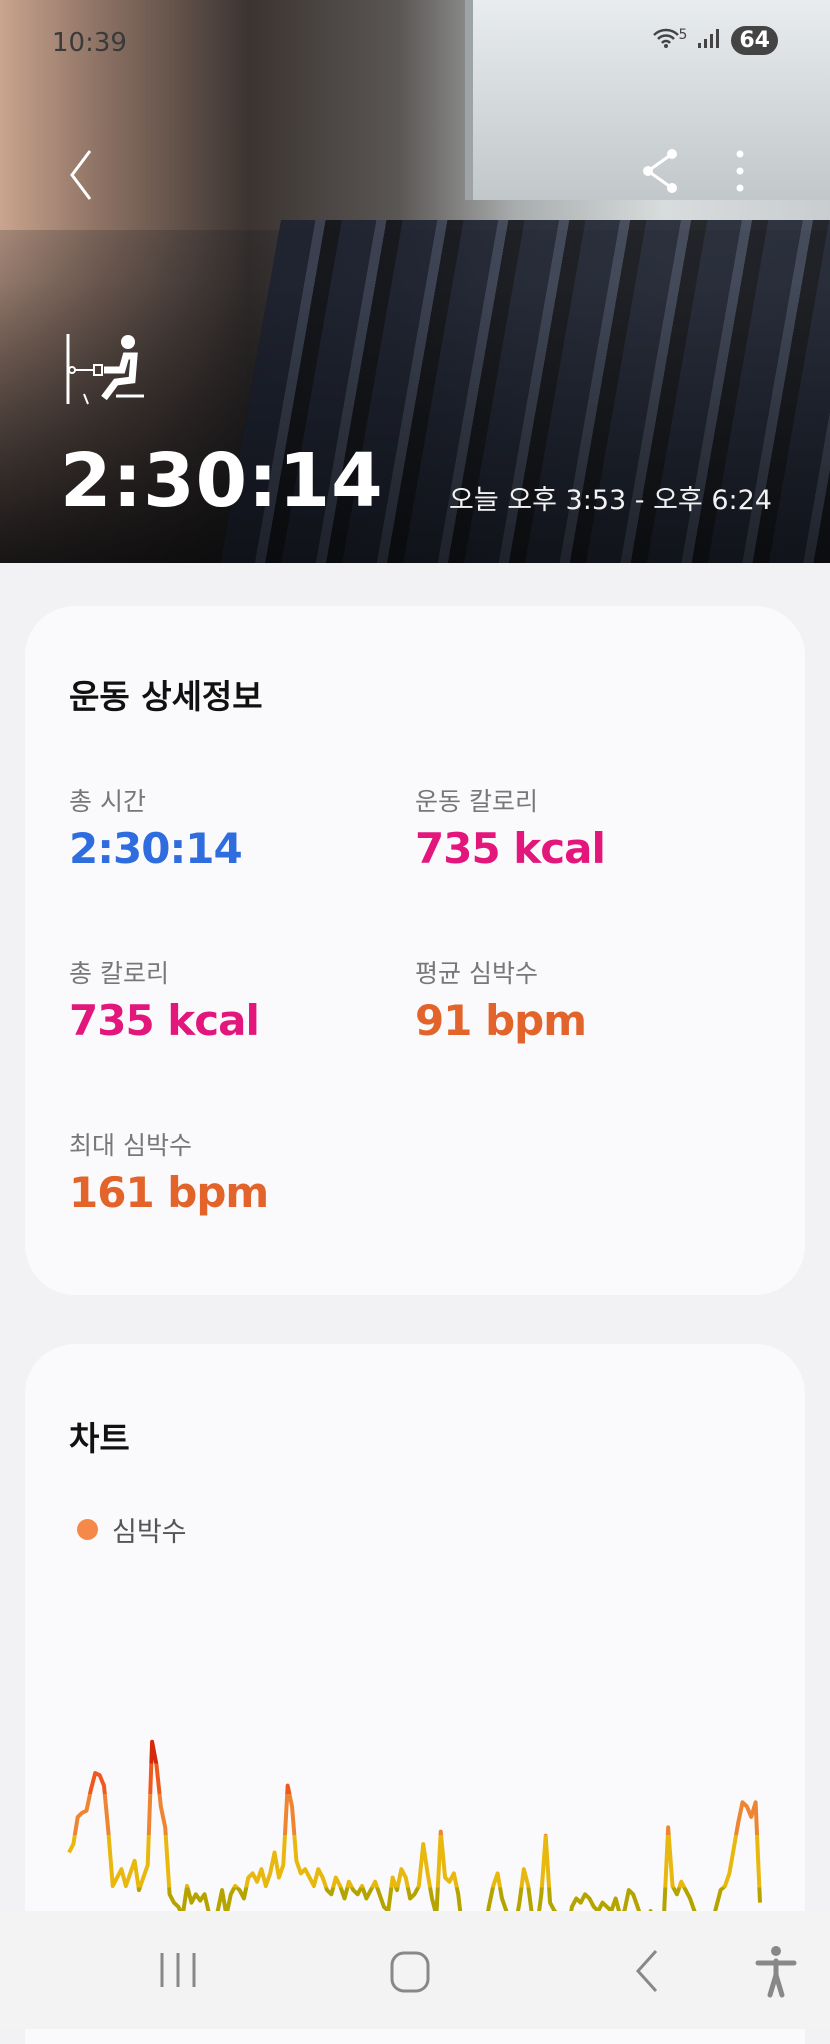 Image resolution: width=830 pixels, height=2044 pixels. I want to click on stat-average-heart-rate: 평균 심박수 91 bpm, so click(501, 999).